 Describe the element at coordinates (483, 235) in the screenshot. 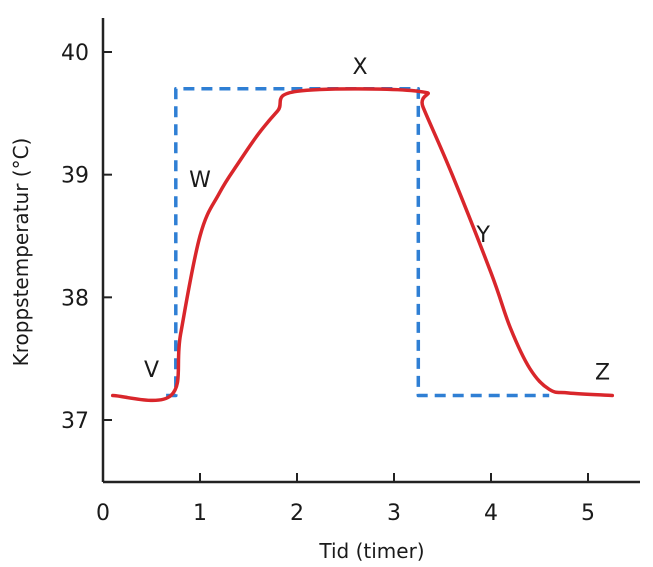

I see `point-label-y: Y` at that location.